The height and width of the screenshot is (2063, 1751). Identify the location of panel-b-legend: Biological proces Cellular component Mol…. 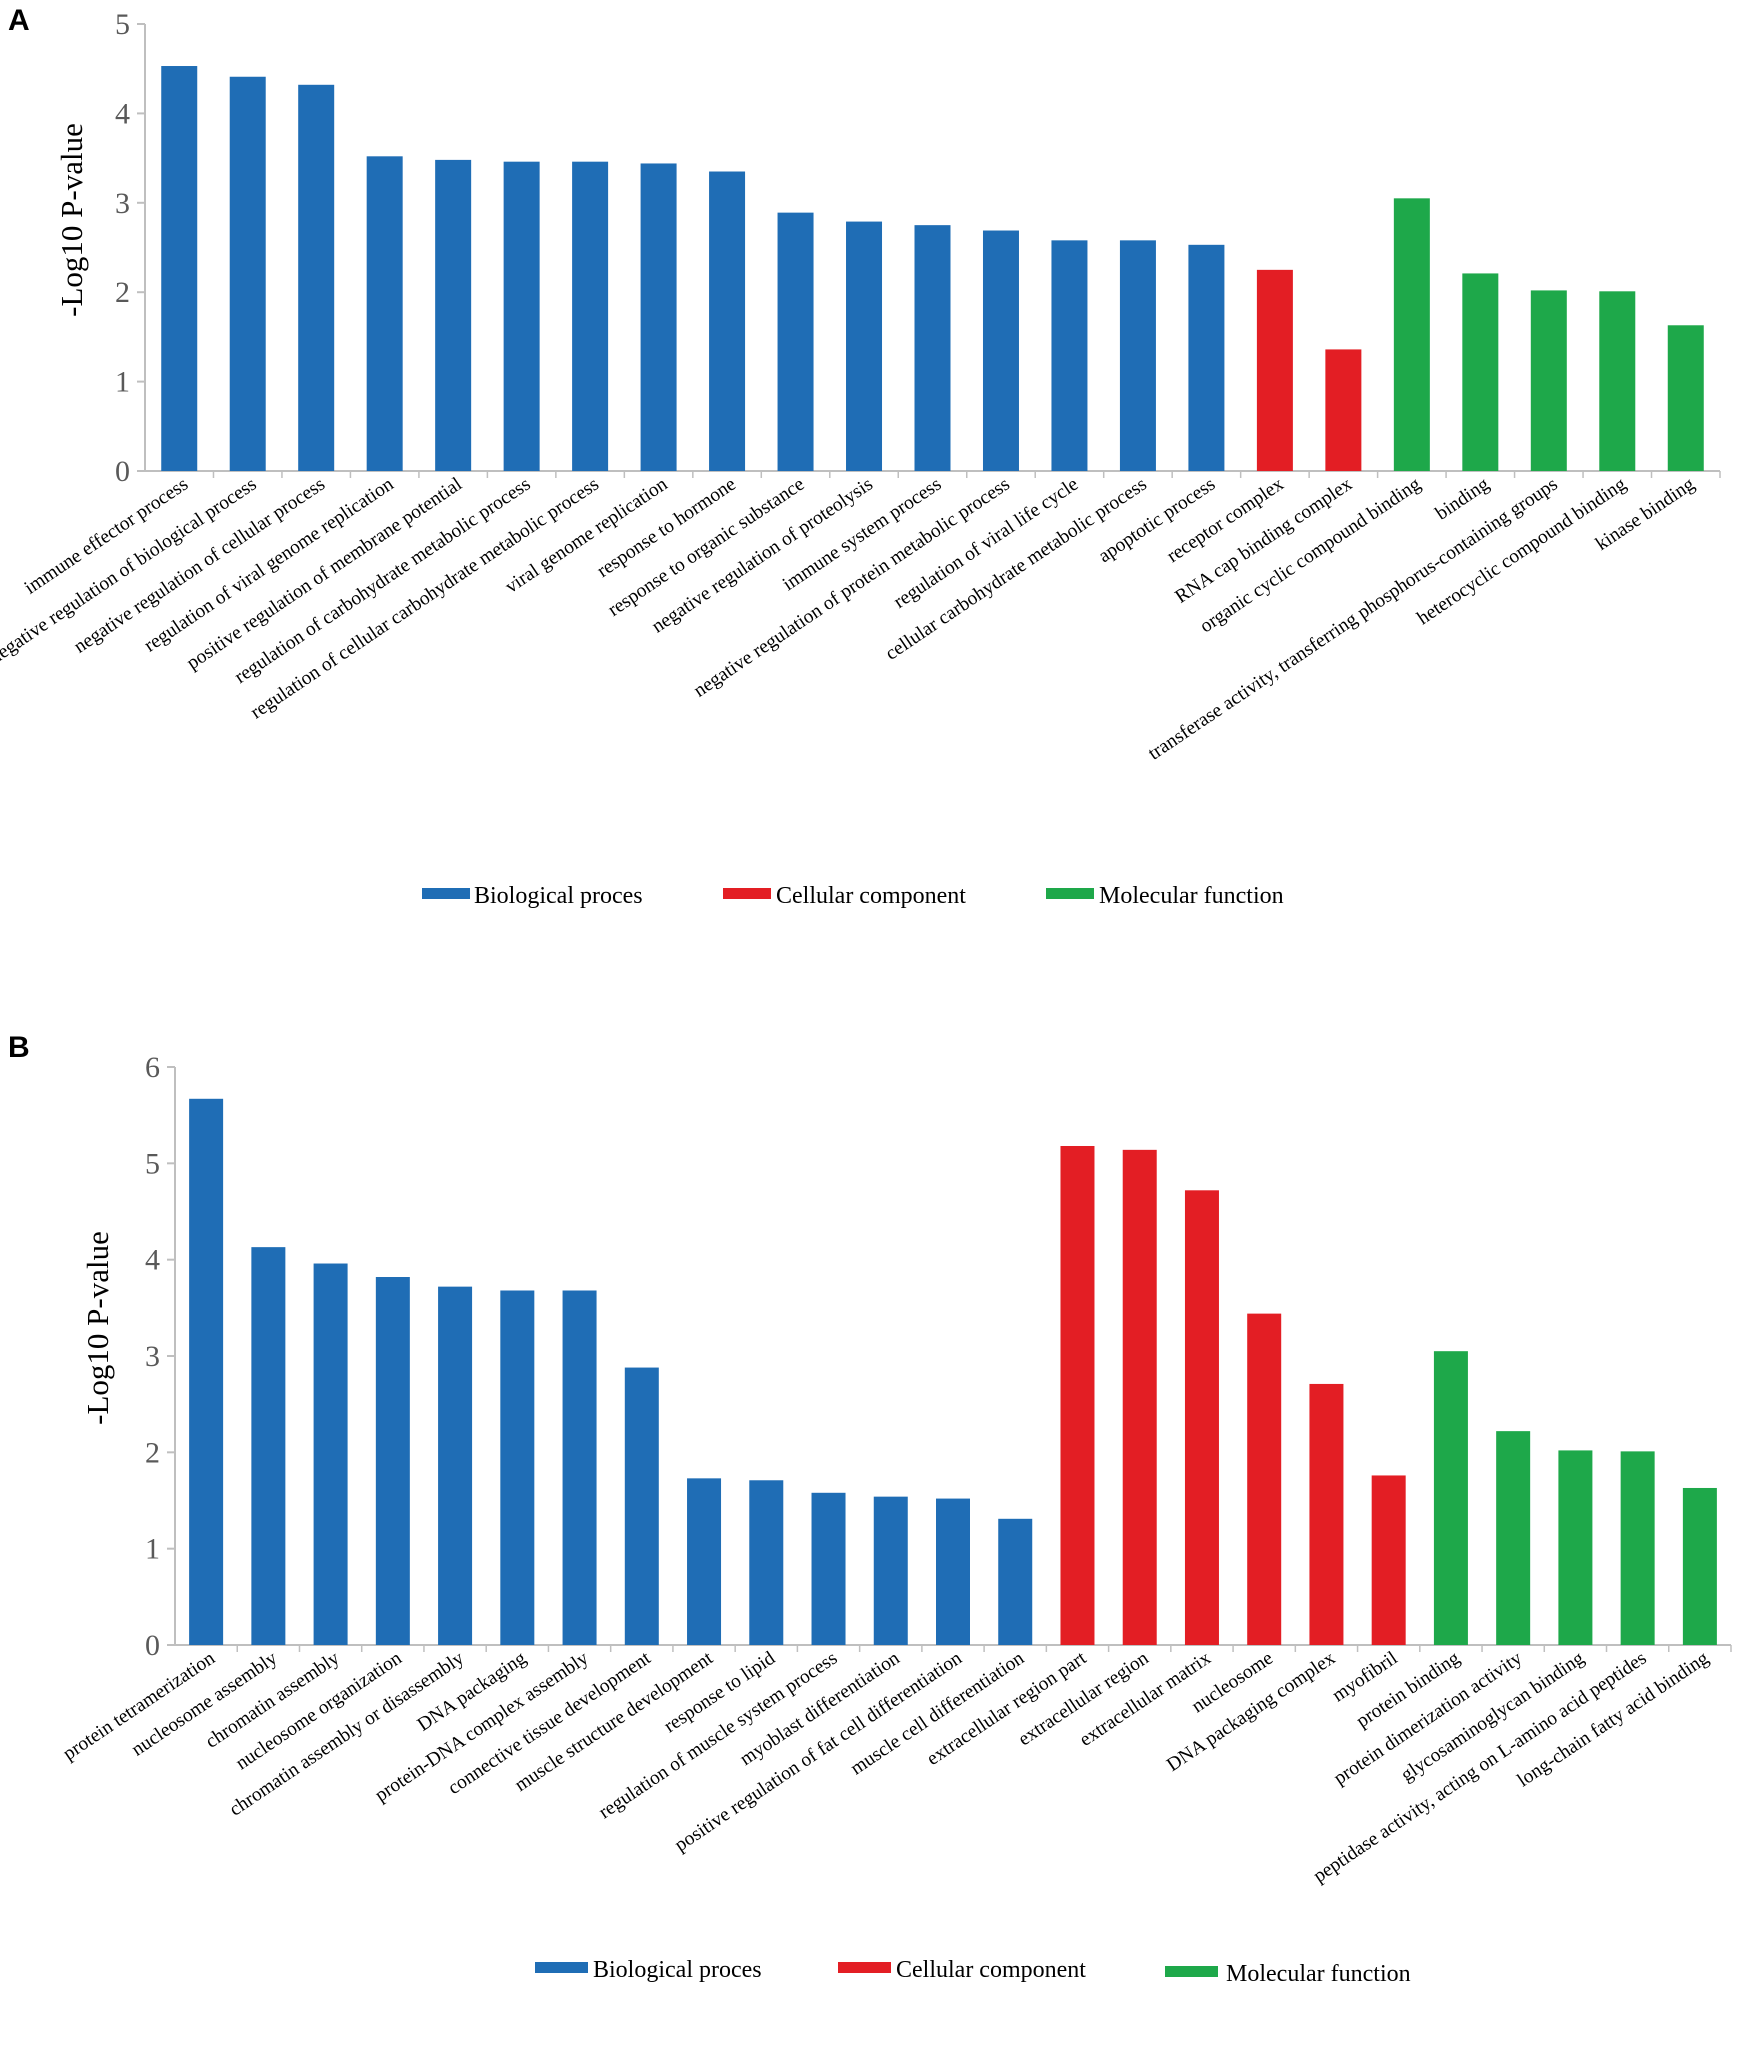
(973, 1972).